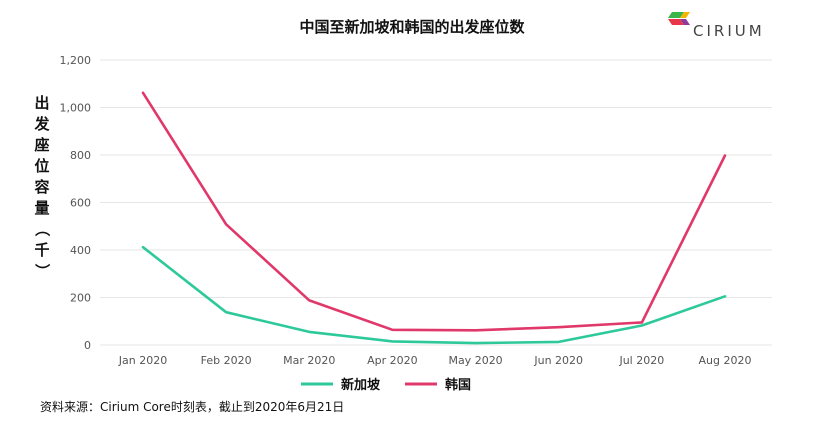 The image size is (824, 423). Describe the element at coordinates (412, 27) in the screenshot. I see `chart-title: 中国至新加坡和韩国的出发座位数` at that location.